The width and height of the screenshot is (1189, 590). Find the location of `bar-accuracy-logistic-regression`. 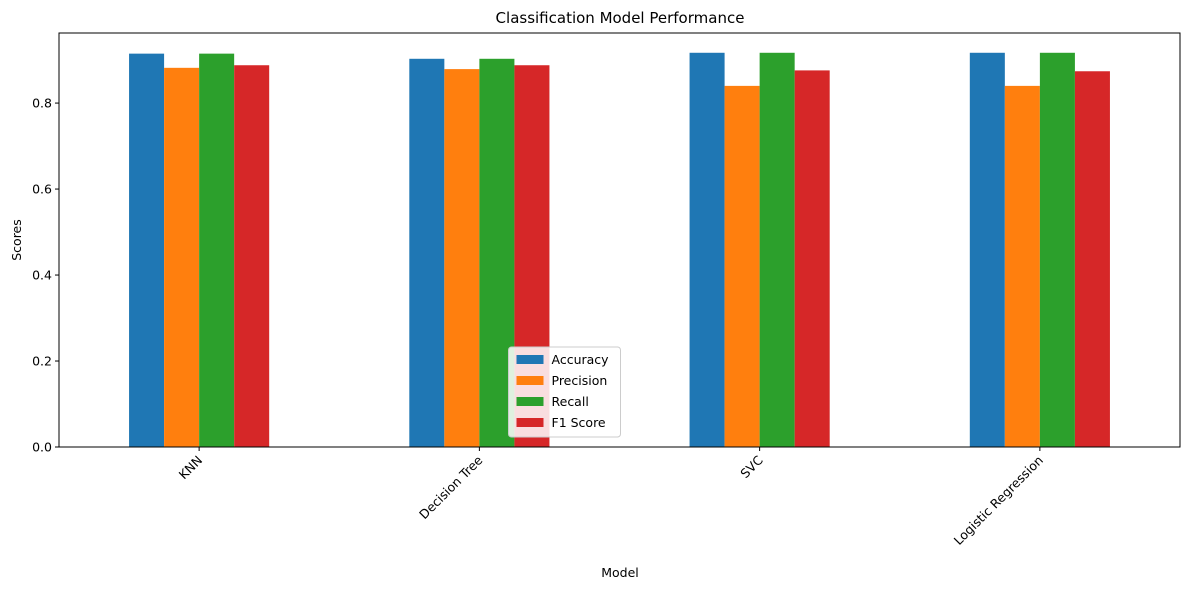

bar-accuracy-logistic-regression is located at coordinates (987, 249).